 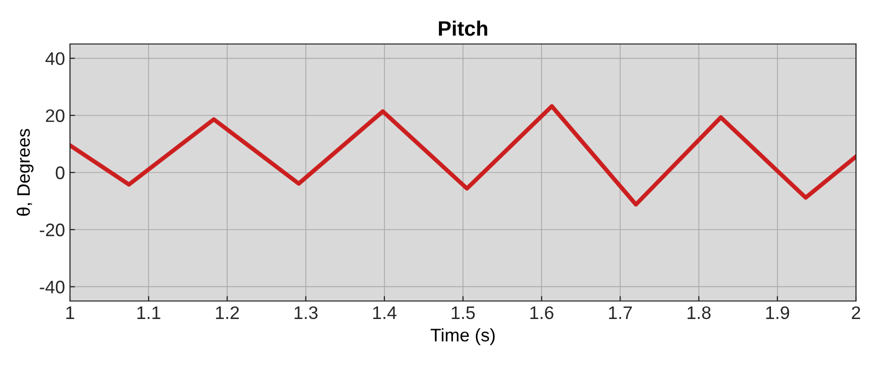 What do you see at coordinates (25, 172) in the screenshot?
I see `y-axis-title: θ, Degrees` at bounding box center [25, 172].